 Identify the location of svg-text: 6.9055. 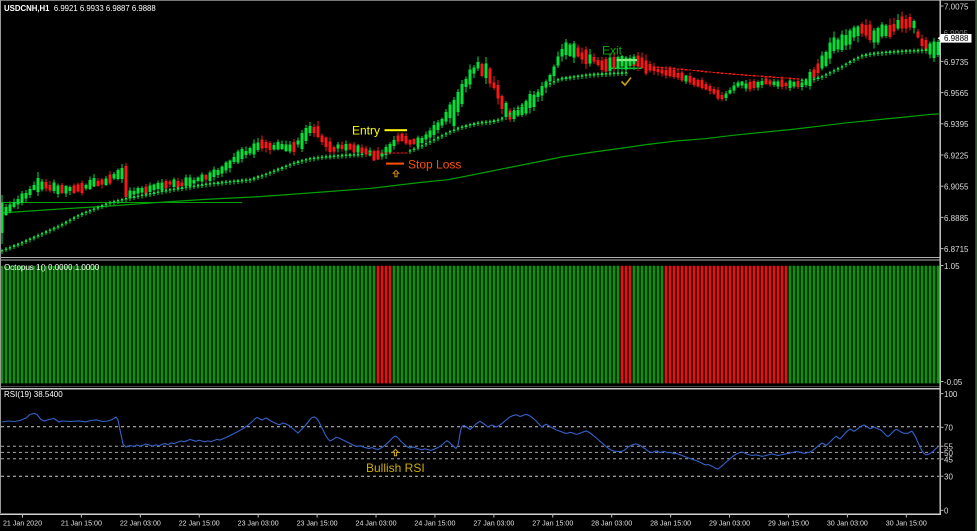
(956, 187).